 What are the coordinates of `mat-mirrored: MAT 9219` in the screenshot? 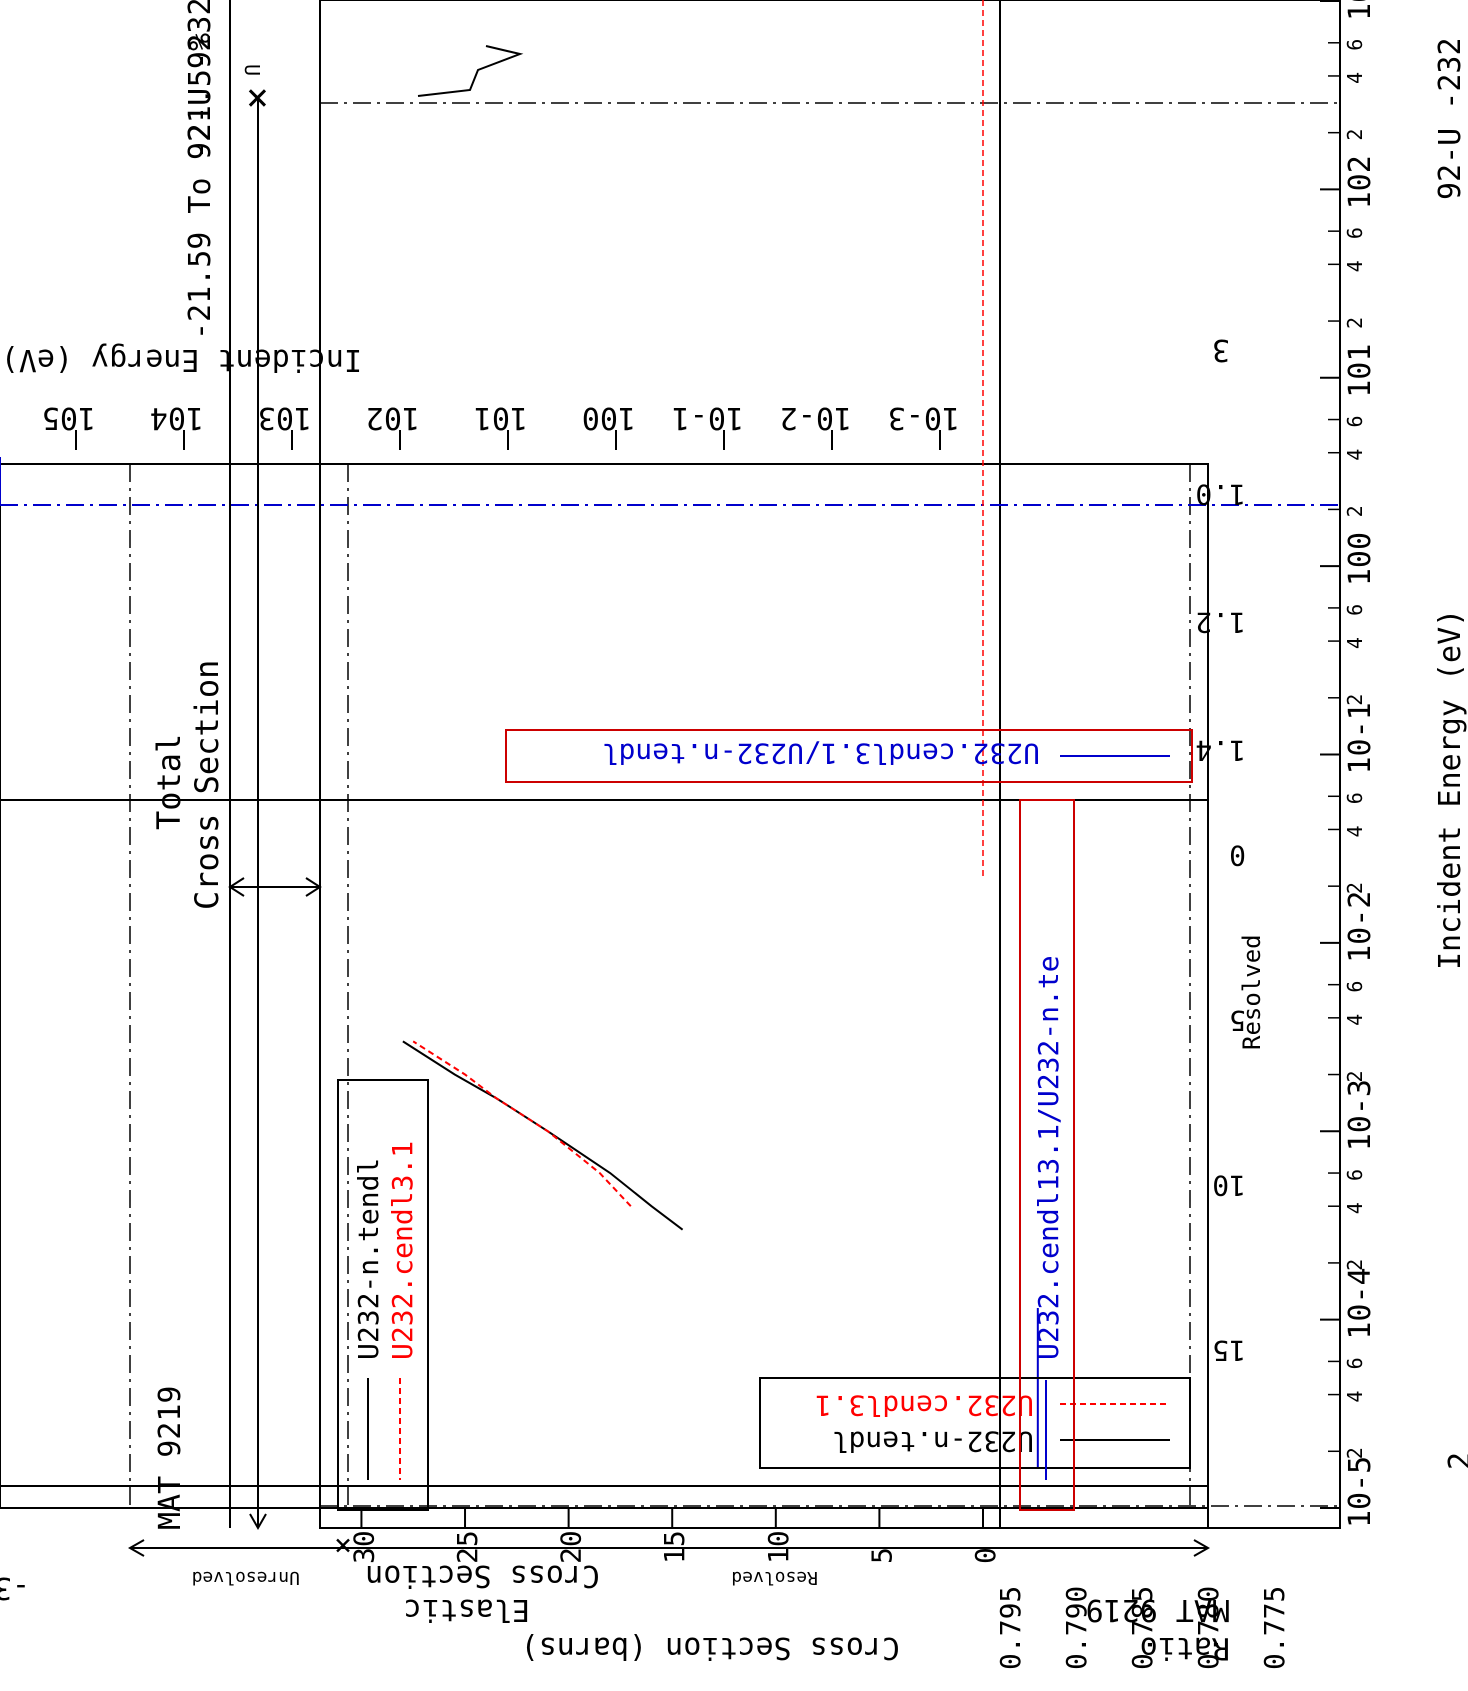 It's located at (1158, 1609).